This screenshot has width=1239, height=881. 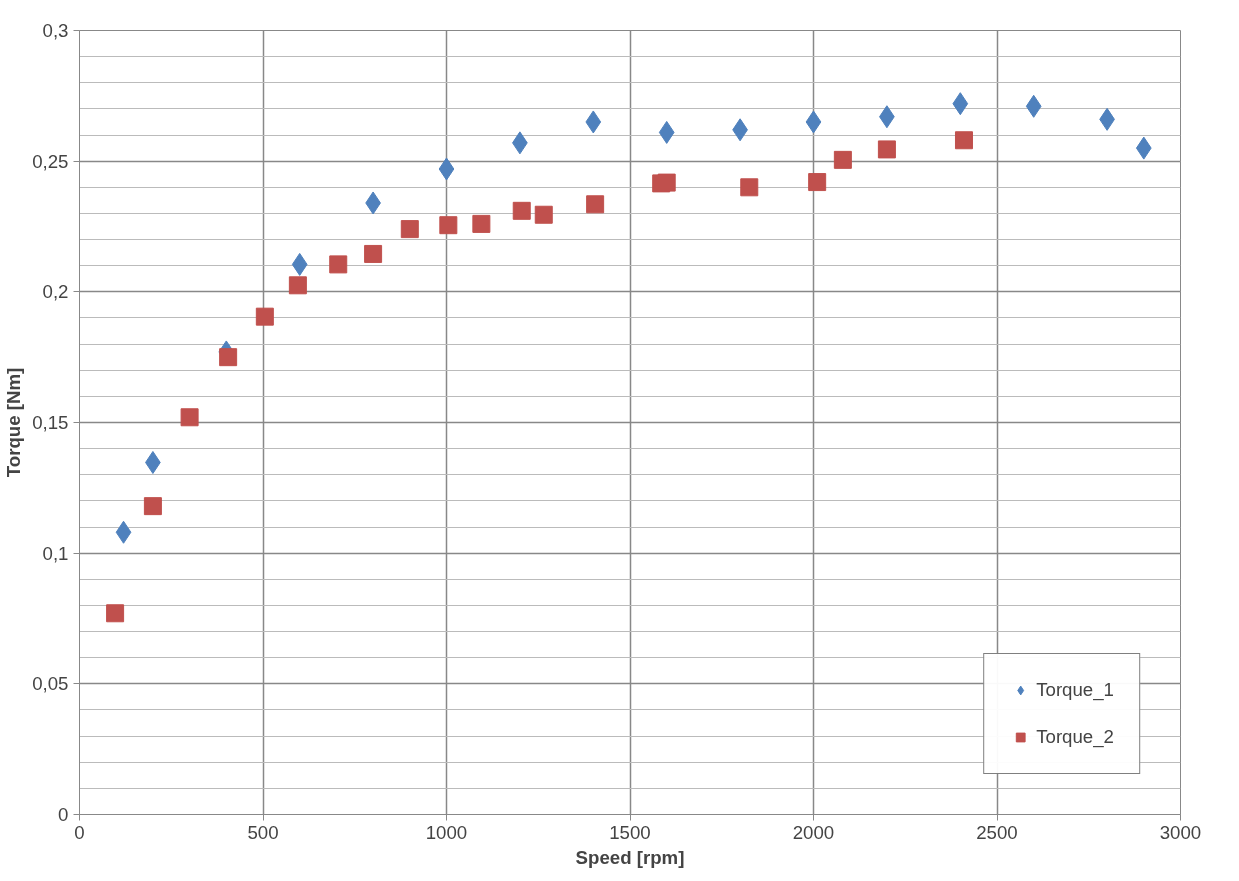 What do you see at coordinates (79, 832) in the screenshot?
I see `x-tick-label: 0` at bounding box center [79, 832].